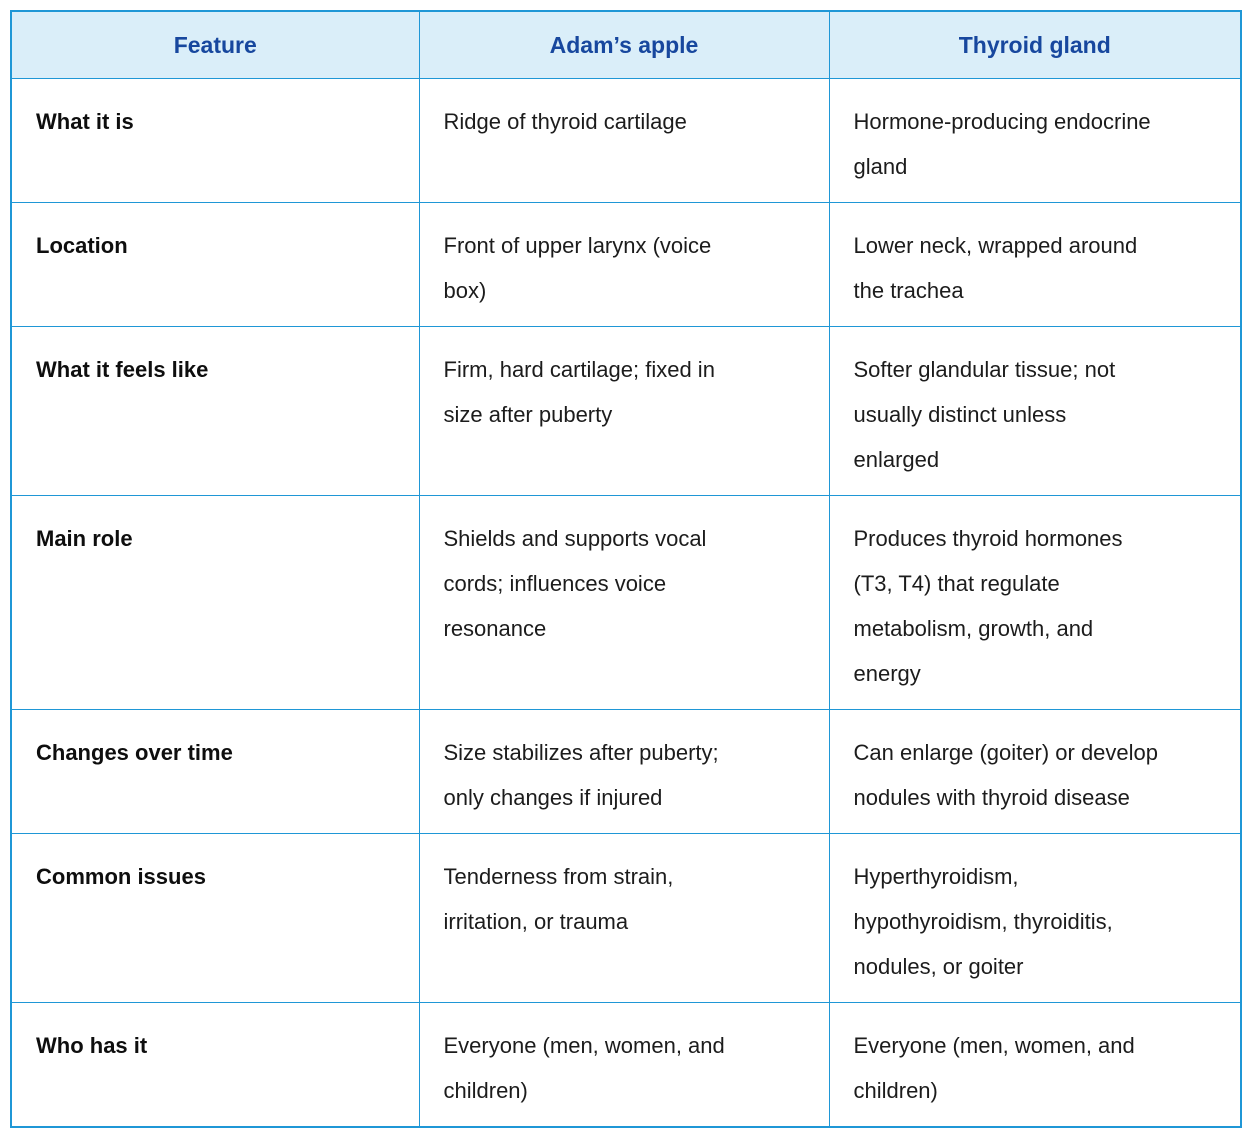 Image resolution: width=1250 pixels, height=1136 pixels. What do you see at coordinates (1035, 44) in the screenshot?
I see `column-header-thyroid-gland: Thyroid gland` at bounding box center [1035, 44].